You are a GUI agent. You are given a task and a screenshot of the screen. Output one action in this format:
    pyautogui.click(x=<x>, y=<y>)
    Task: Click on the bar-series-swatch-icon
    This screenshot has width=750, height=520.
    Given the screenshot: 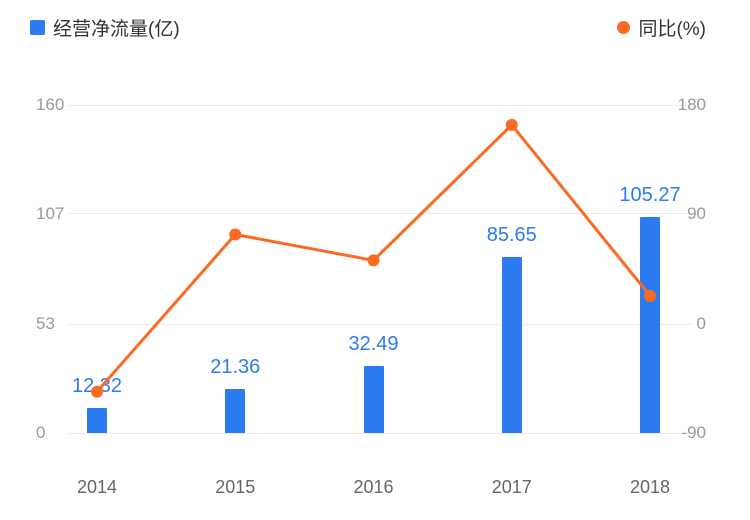 What is the action you would take?
    pyautogui.click(x=37, y=27)
    